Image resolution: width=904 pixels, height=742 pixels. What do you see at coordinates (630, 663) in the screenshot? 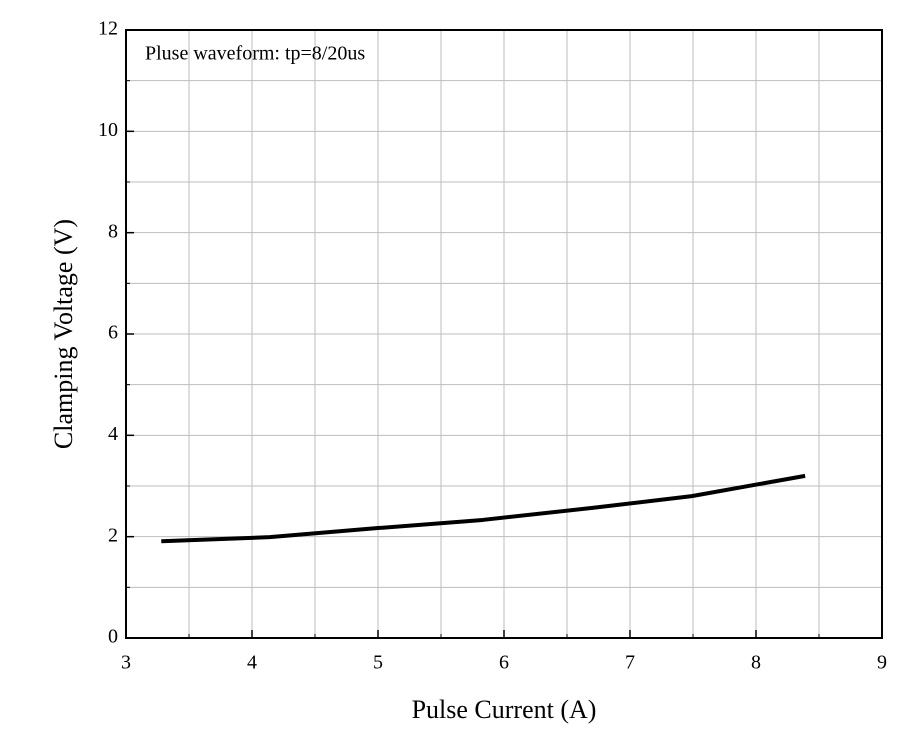
I see `x-tick-label: 7` at bounding box center [630, 663].